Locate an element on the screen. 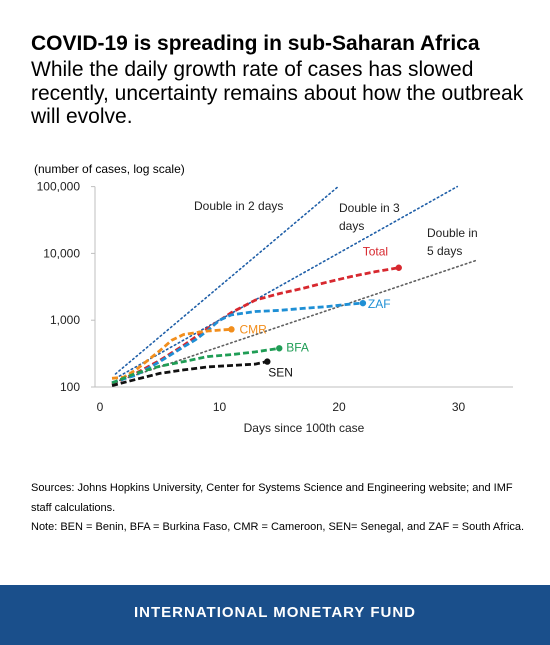 This screenshot has width=550, height=645. x-tick-label: 0 is located at coordinates (100, 407).